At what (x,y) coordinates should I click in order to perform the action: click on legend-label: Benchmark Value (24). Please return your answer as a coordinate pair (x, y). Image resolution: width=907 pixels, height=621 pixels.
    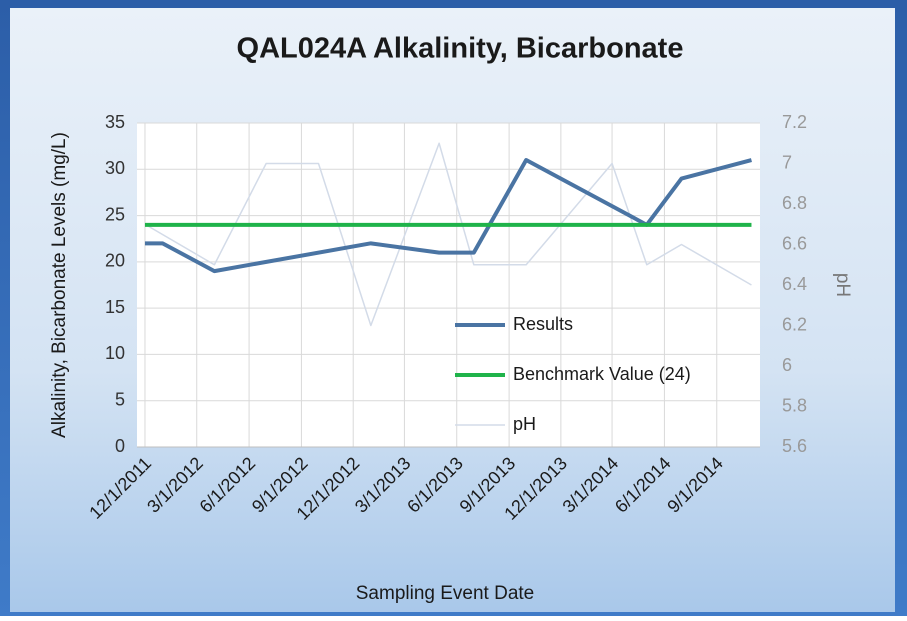
    Looking at the image, I should click on (602, 374).